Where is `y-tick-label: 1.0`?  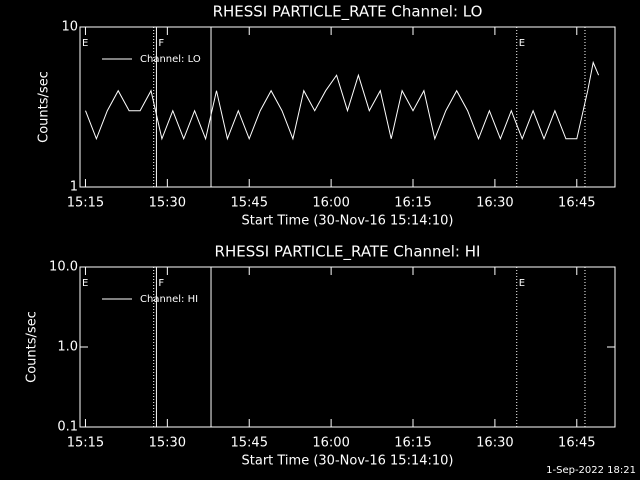 y-tick-label: 1.0 is located at coordinates (67, 347).